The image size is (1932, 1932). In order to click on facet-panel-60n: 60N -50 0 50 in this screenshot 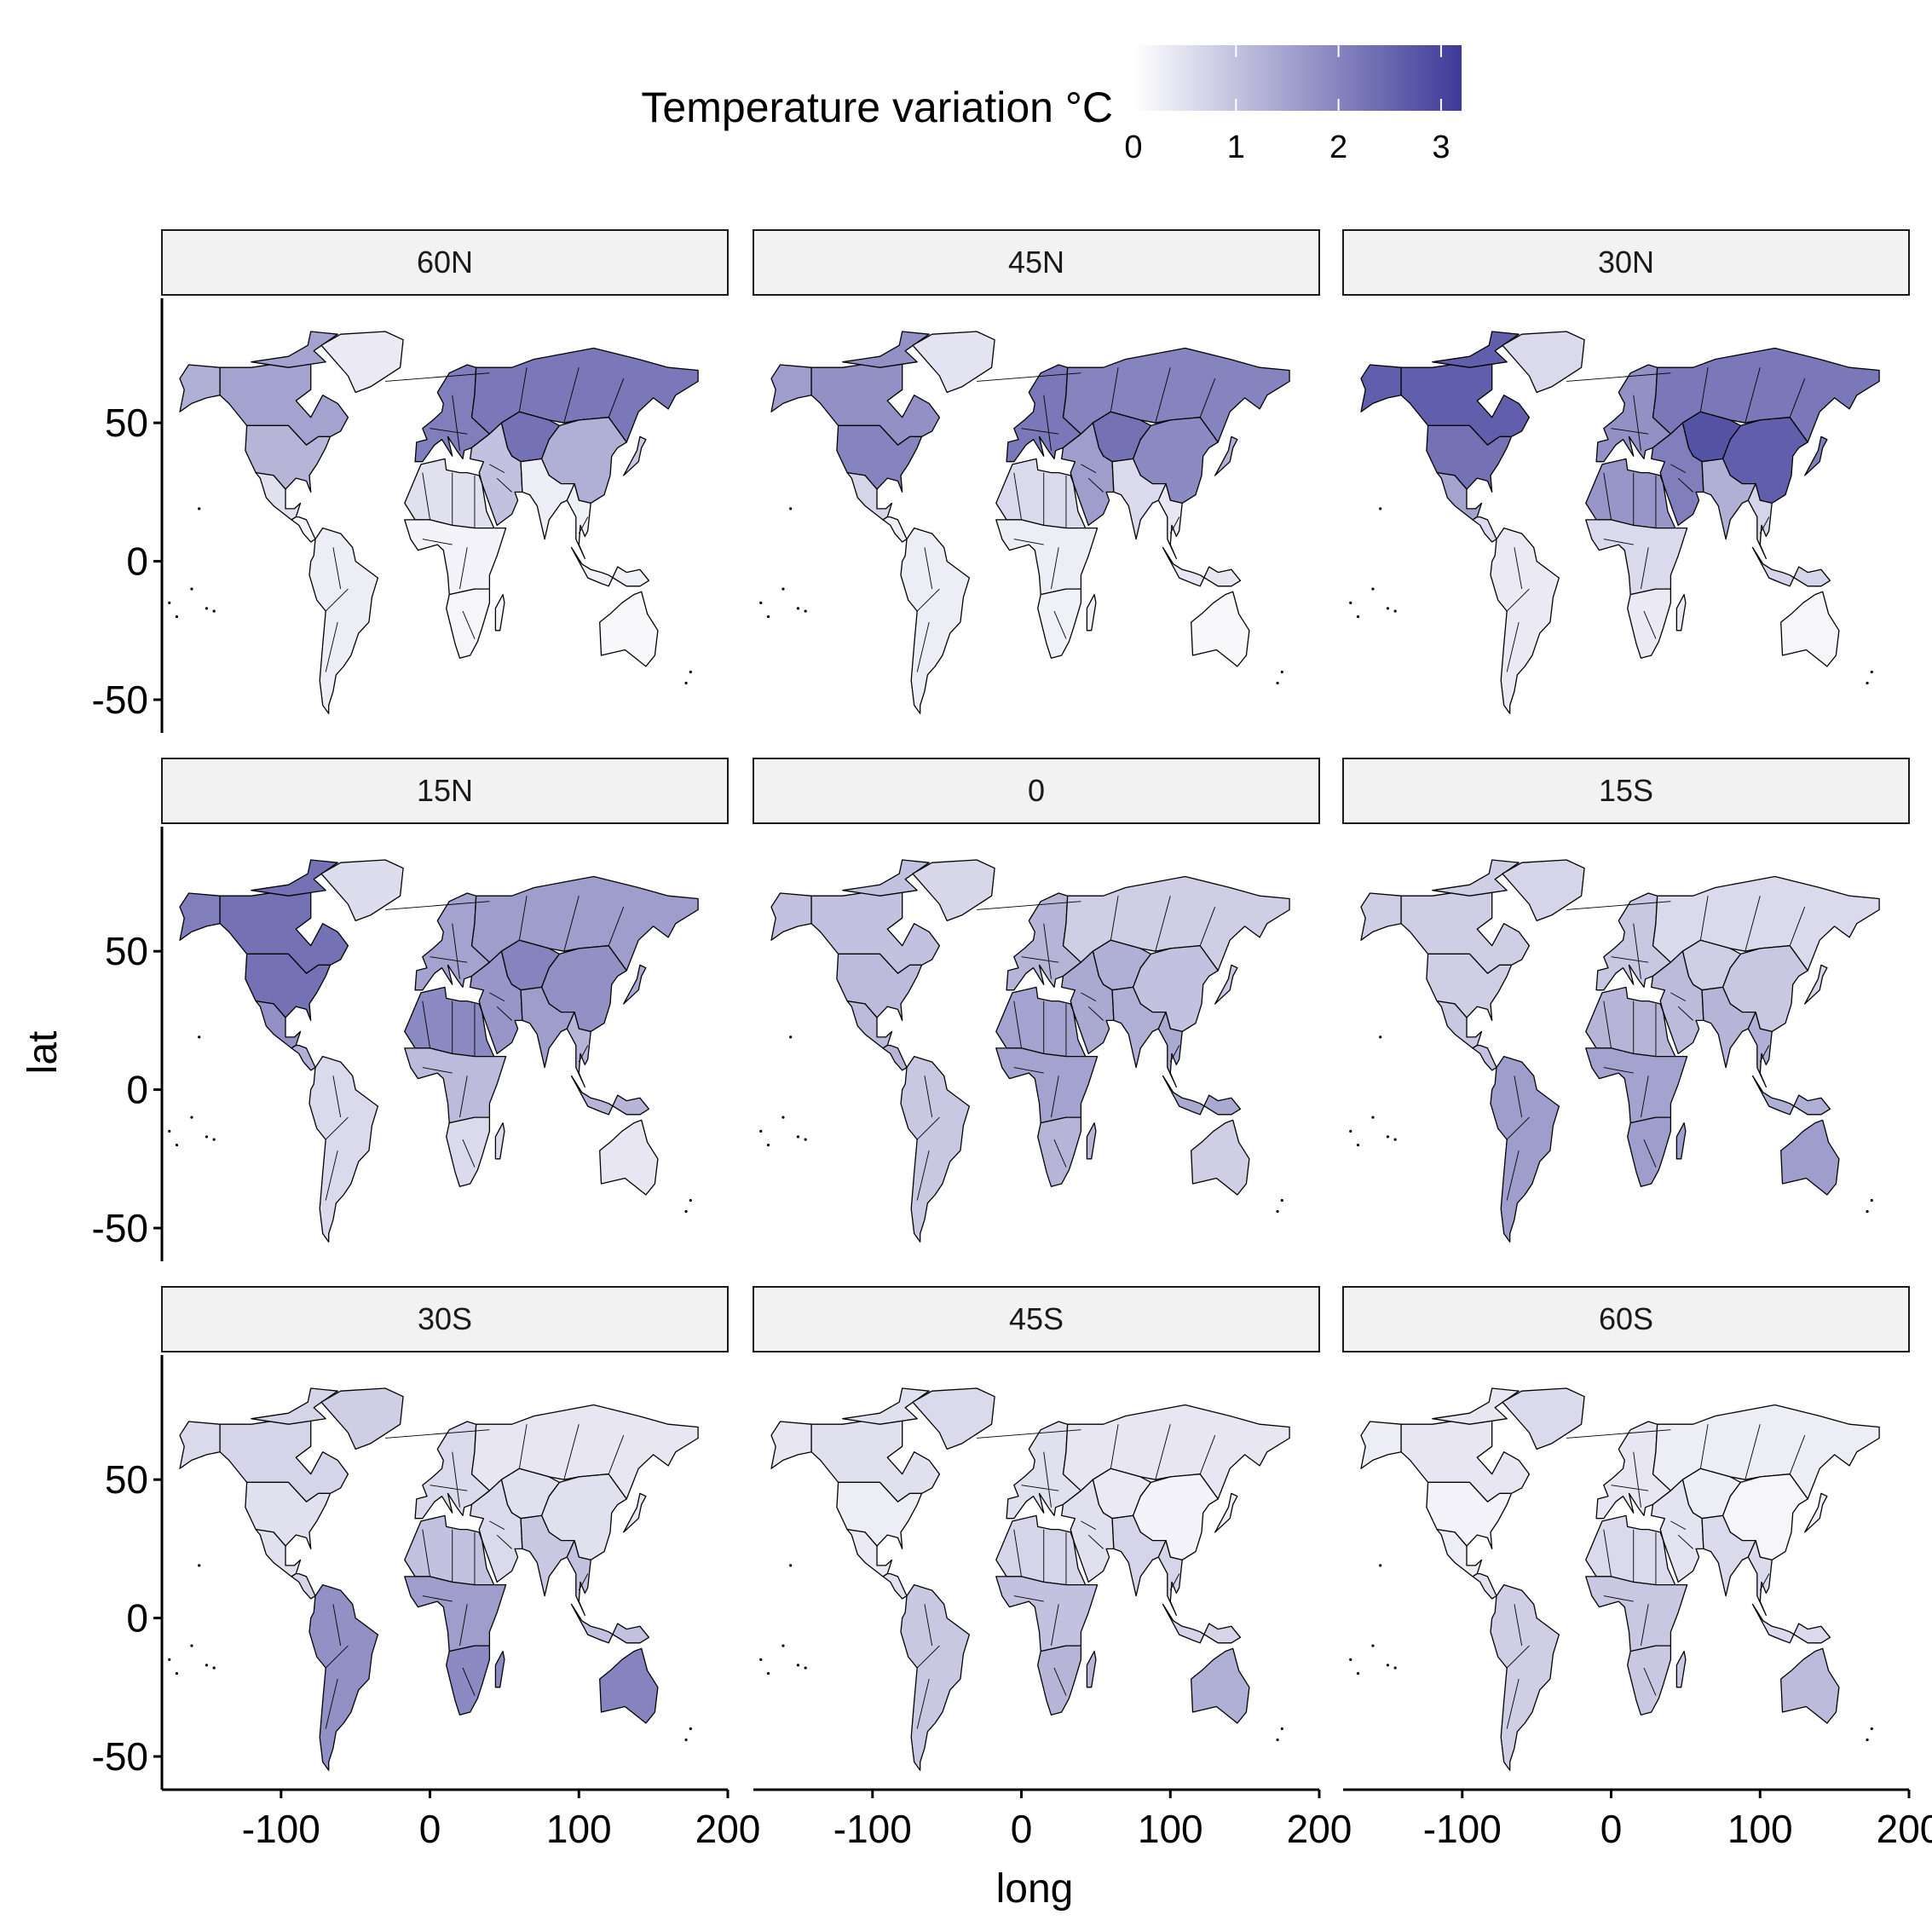, I will do `click(410, 481)`.